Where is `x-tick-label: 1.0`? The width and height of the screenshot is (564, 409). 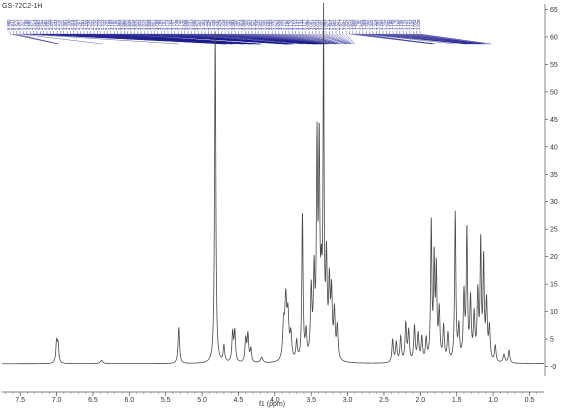
x-tick-label: 1.0 is located at coordinates (493, 400).